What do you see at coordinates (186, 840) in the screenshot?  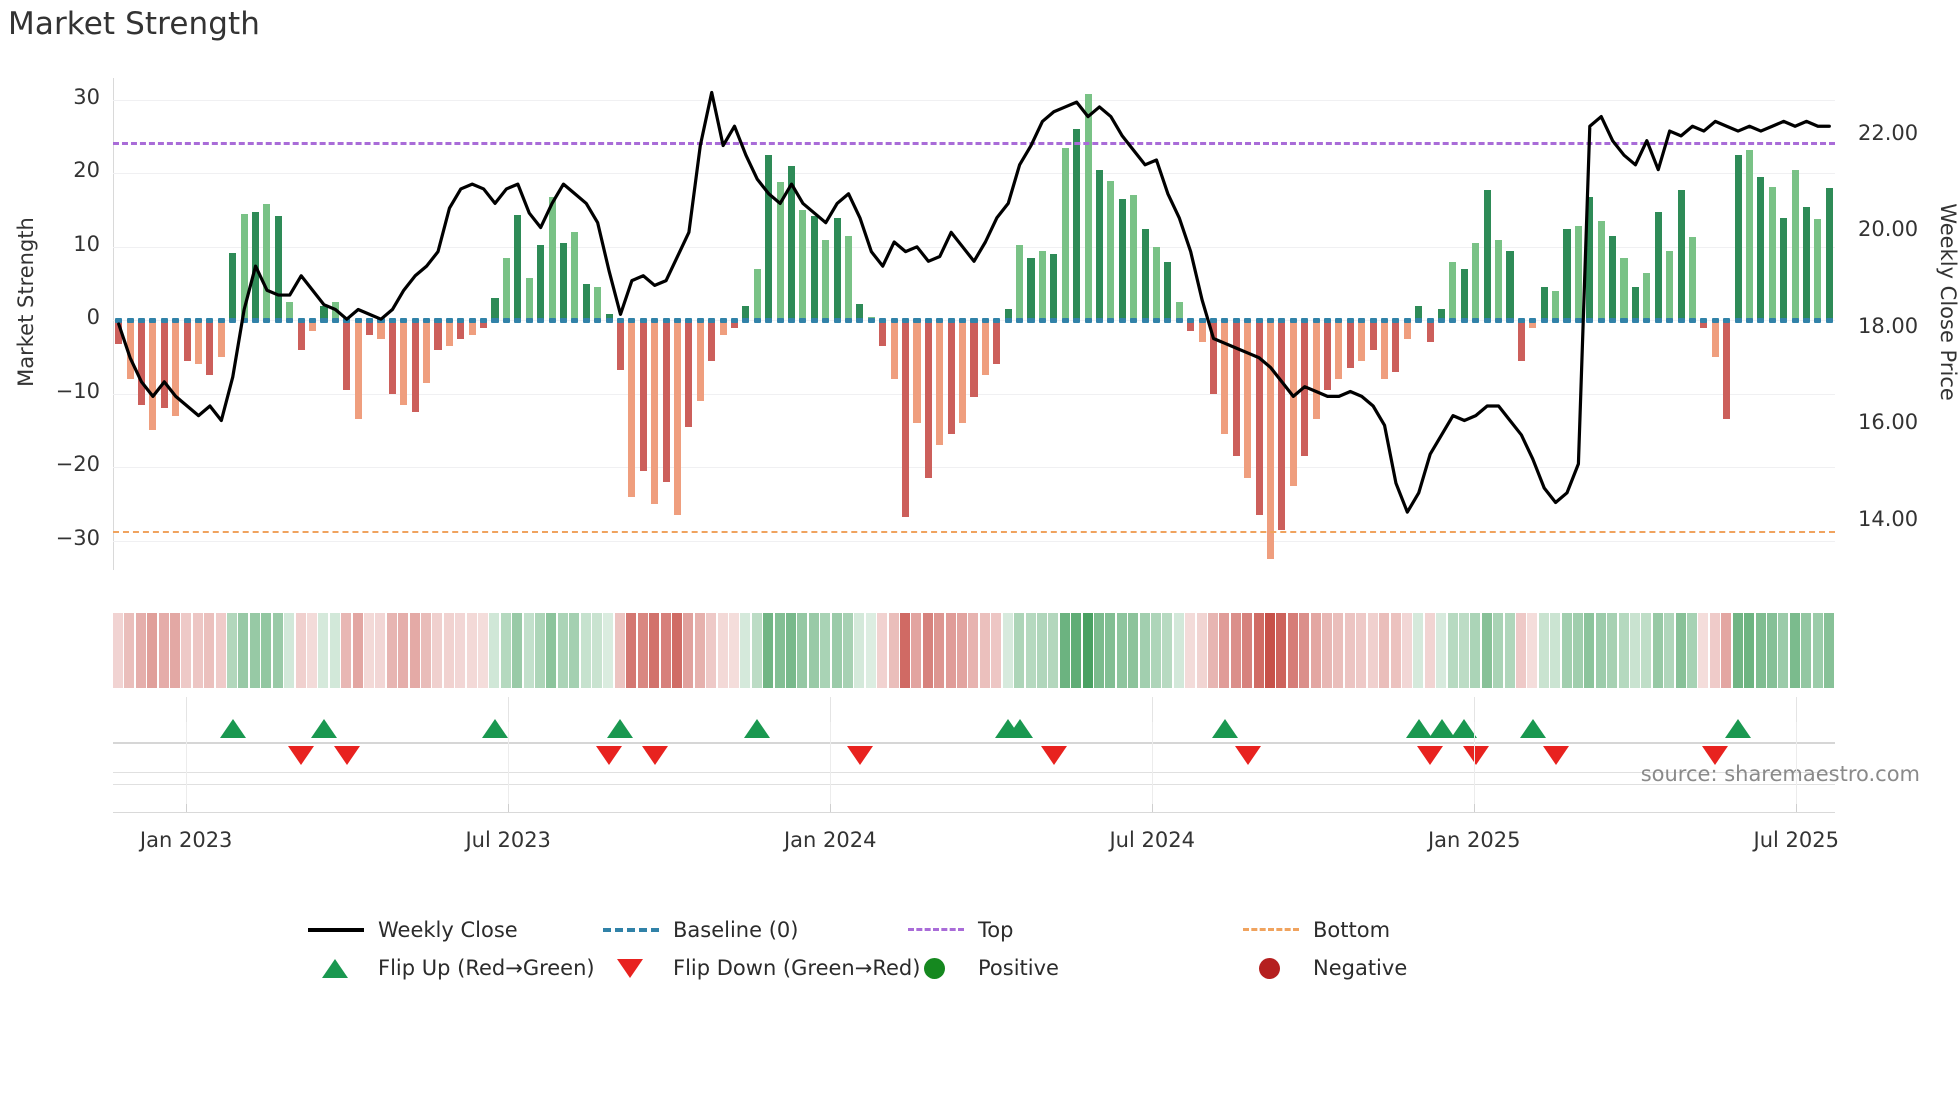 I see `x-axis-tick-label: Jan 2023` at bounding box center [186, 840].